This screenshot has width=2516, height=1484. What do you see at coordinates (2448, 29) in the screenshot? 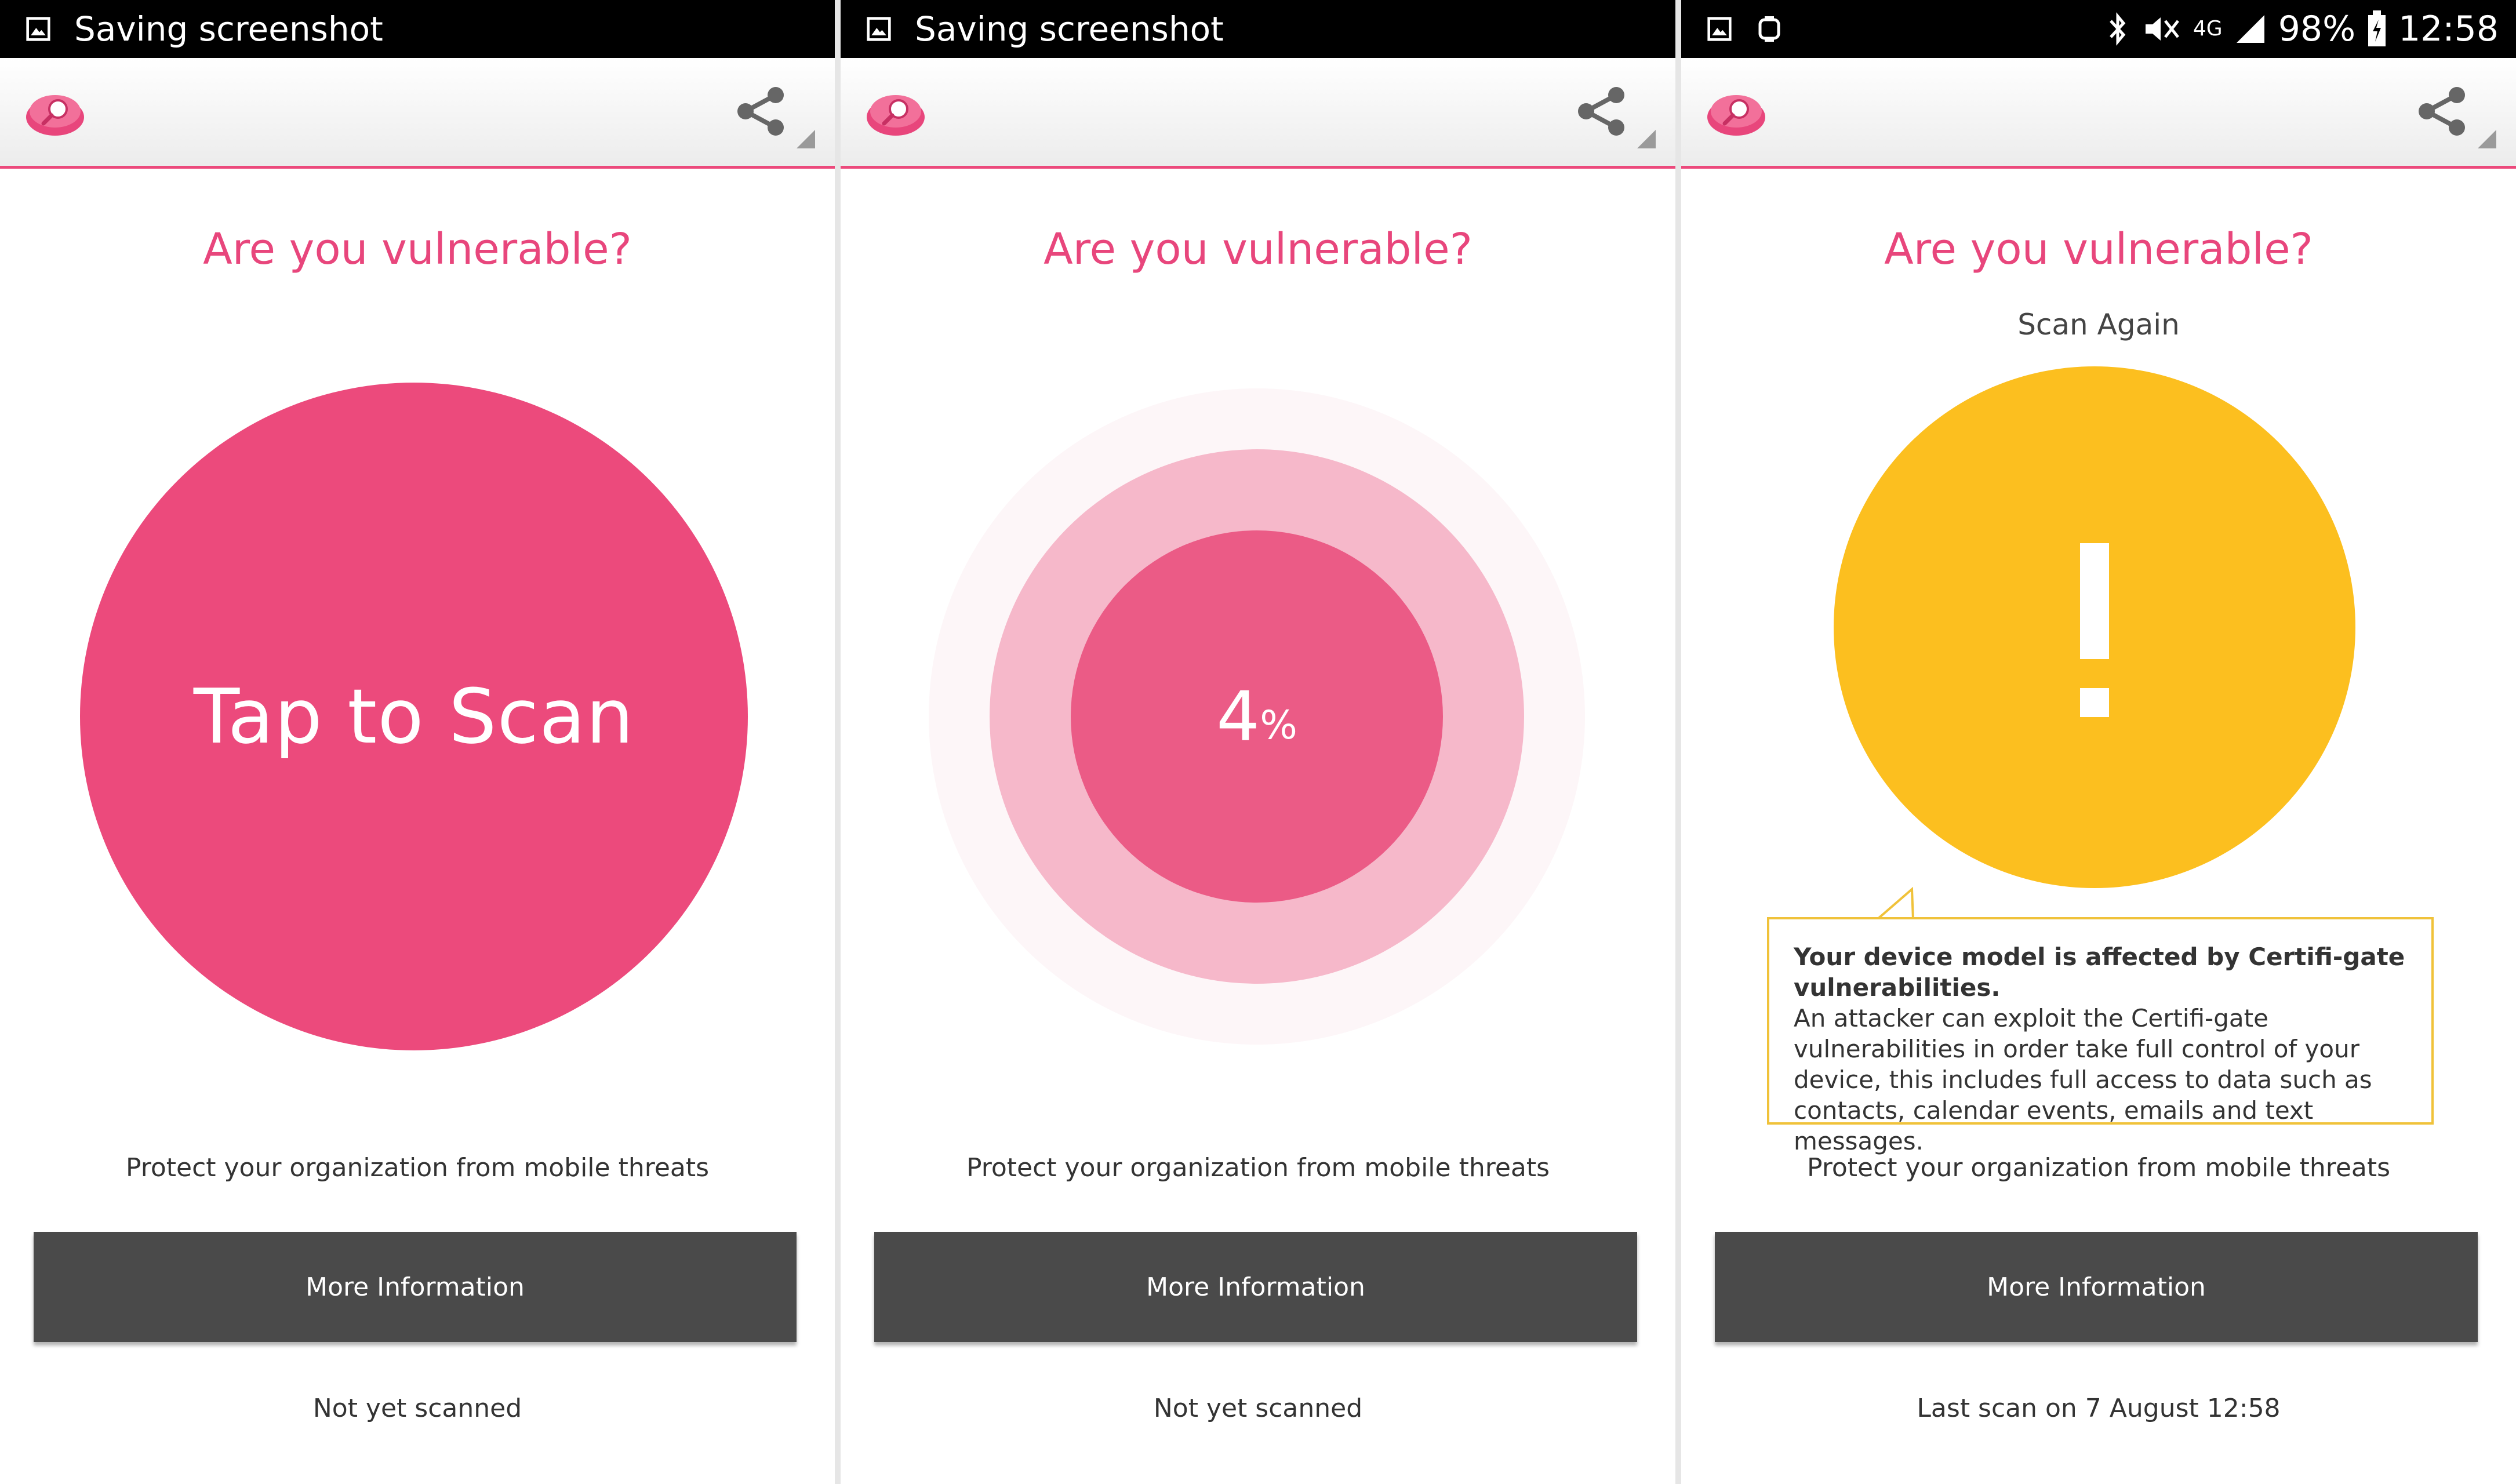
I see `clock: 12:58` at bounding box center [2448, 29].